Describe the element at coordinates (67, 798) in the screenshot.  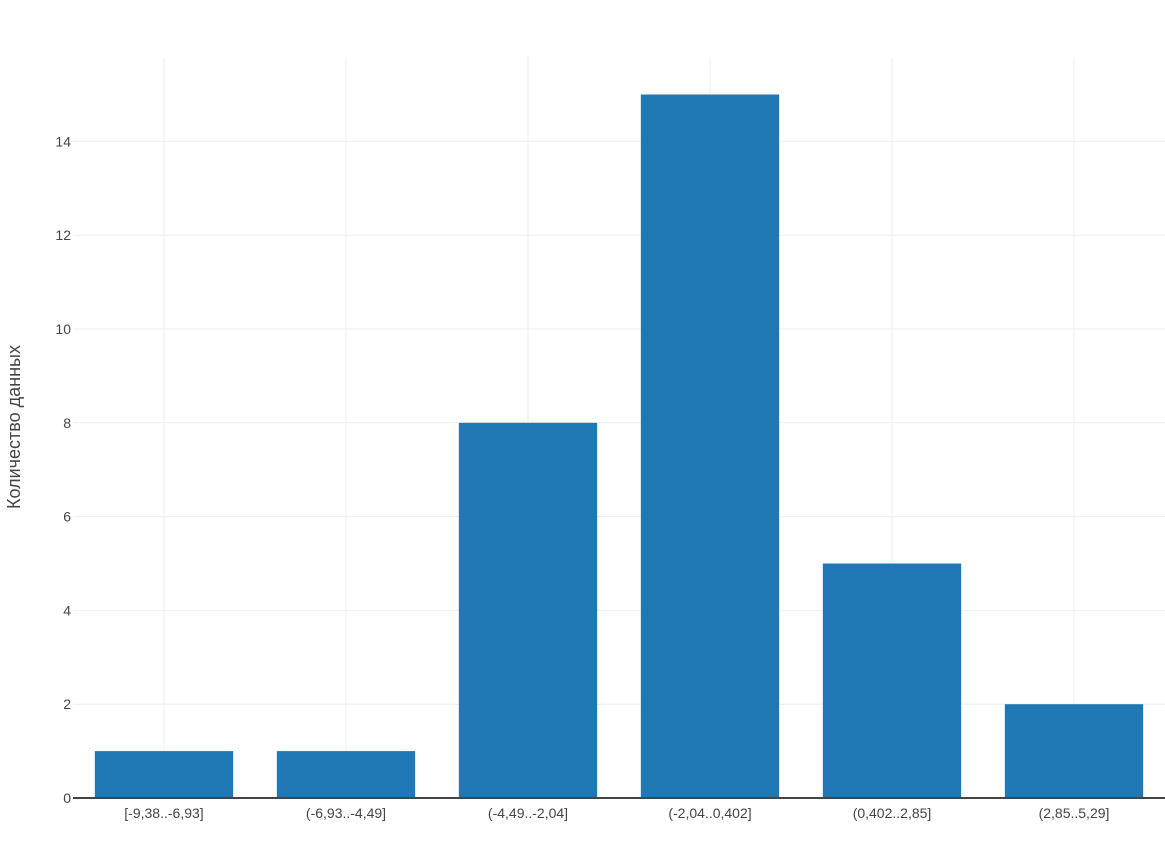
I see `y-tick-label: 0` at that location.